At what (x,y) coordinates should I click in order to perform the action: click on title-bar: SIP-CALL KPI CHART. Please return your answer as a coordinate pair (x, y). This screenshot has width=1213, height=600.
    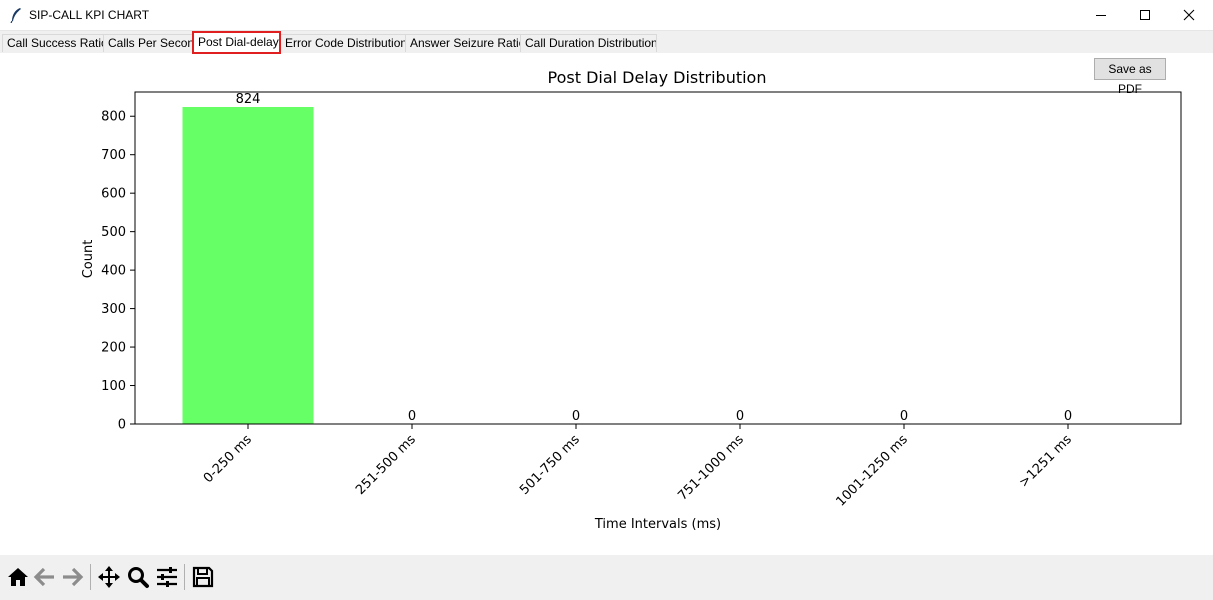
    Looking at the image, I should click on (606, 15).